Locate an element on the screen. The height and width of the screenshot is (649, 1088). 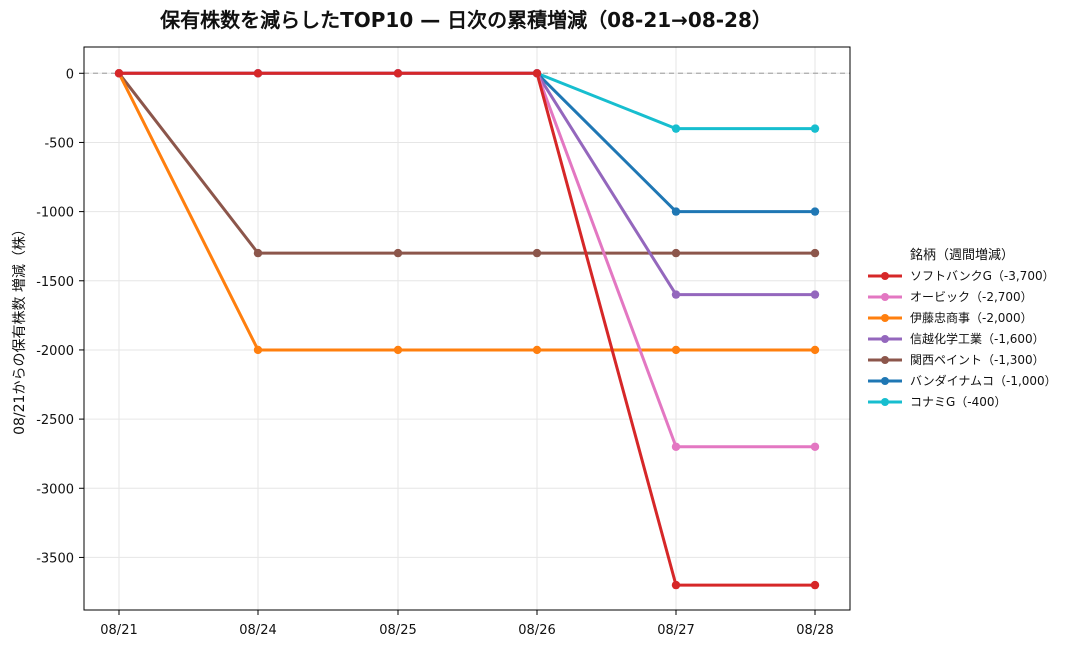
legend-label: バンダイナムコ（-1,000） is located at coordinates (983, 380).